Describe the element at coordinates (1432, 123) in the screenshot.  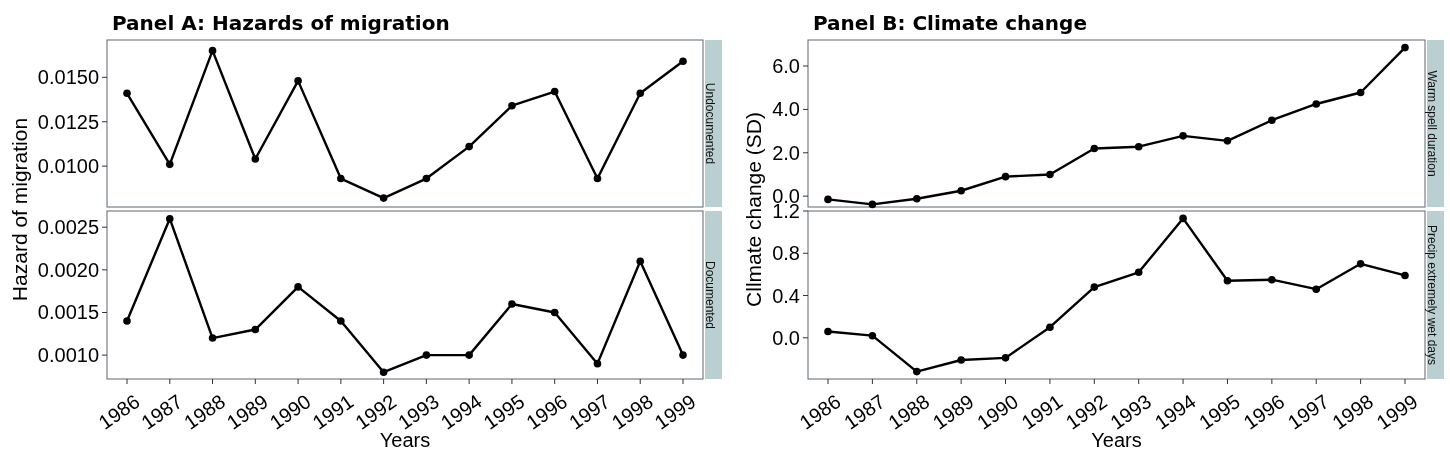
I see `text: Warm spell duration` at that location.